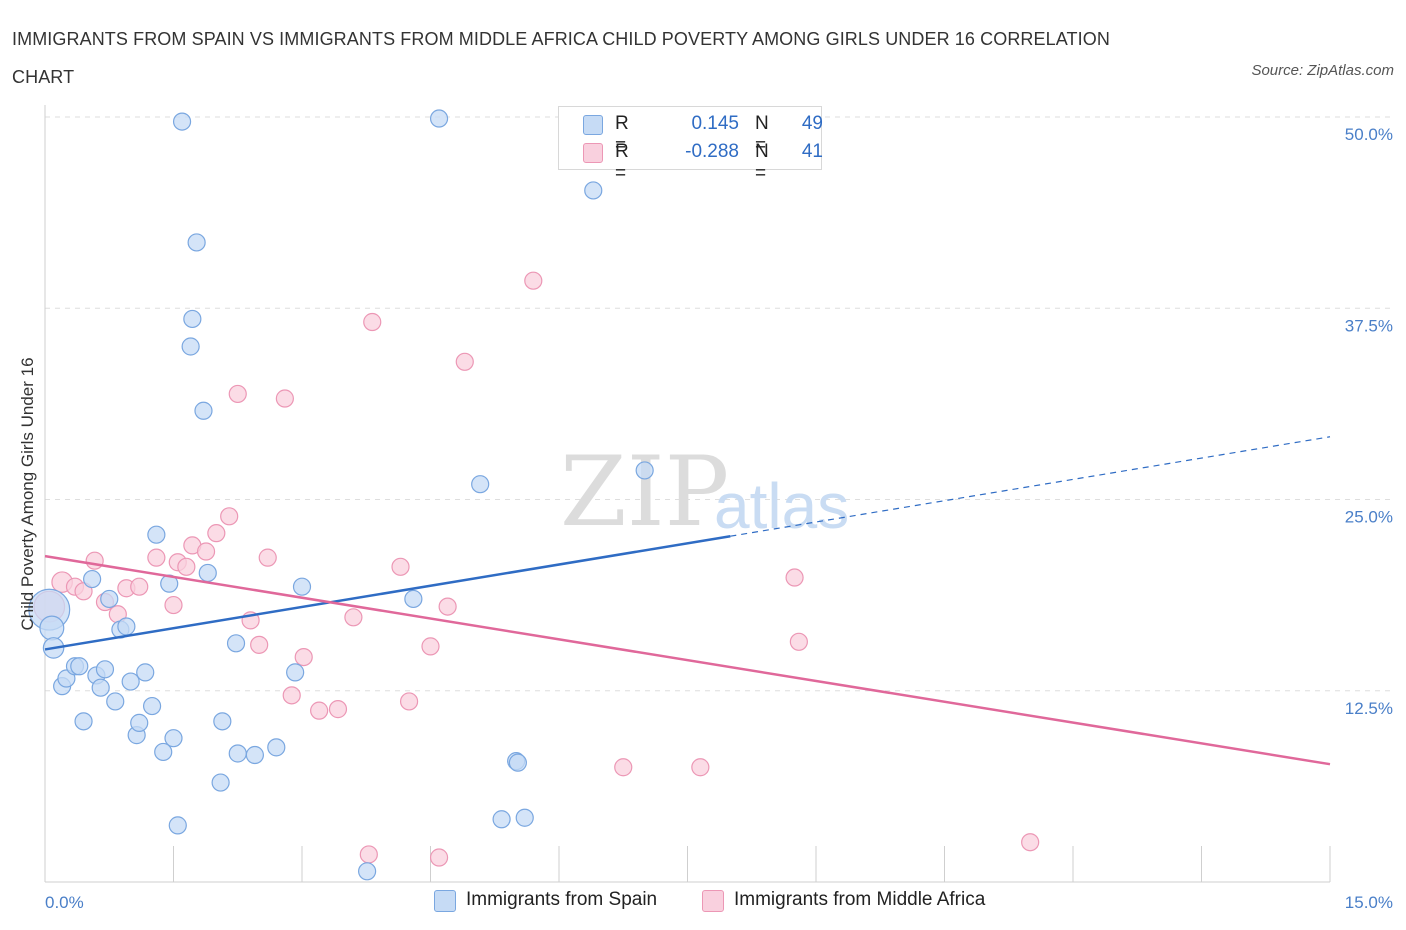 The width and height of the screenshot is (1406, 930). I want to click on x-tick-label-min: 0.0%, so click(64, 902).